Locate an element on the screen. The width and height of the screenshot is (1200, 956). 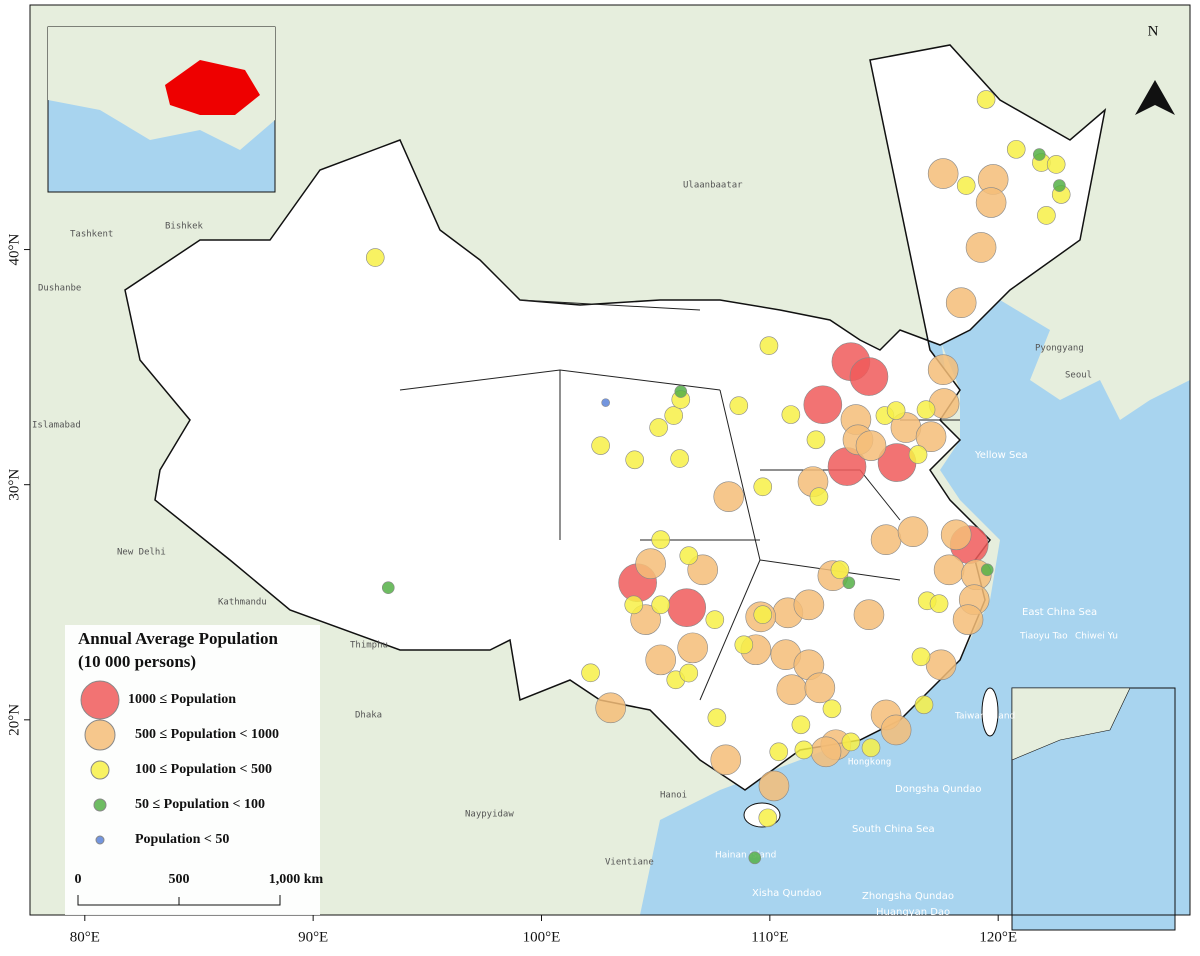
y-tick-label: 40°N is located at coordinates (14, 249).